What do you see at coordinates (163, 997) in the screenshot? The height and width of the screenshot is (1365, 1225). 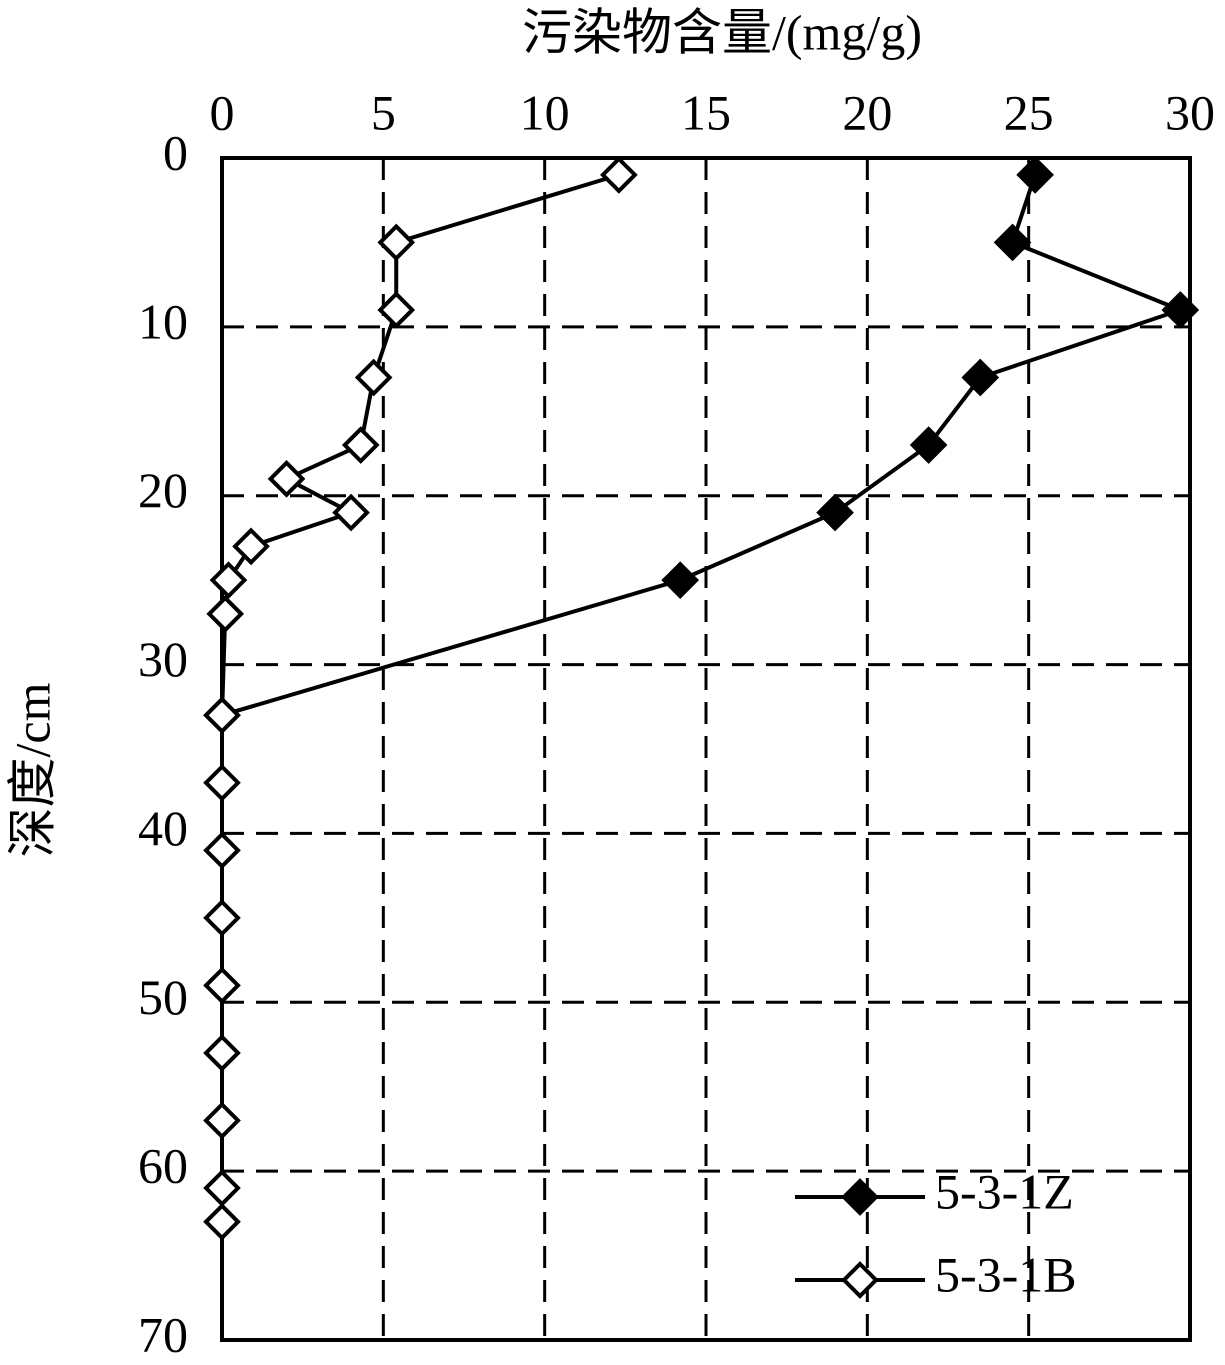 I see `y-tick-label: 50` at bounding box center [163, 997].